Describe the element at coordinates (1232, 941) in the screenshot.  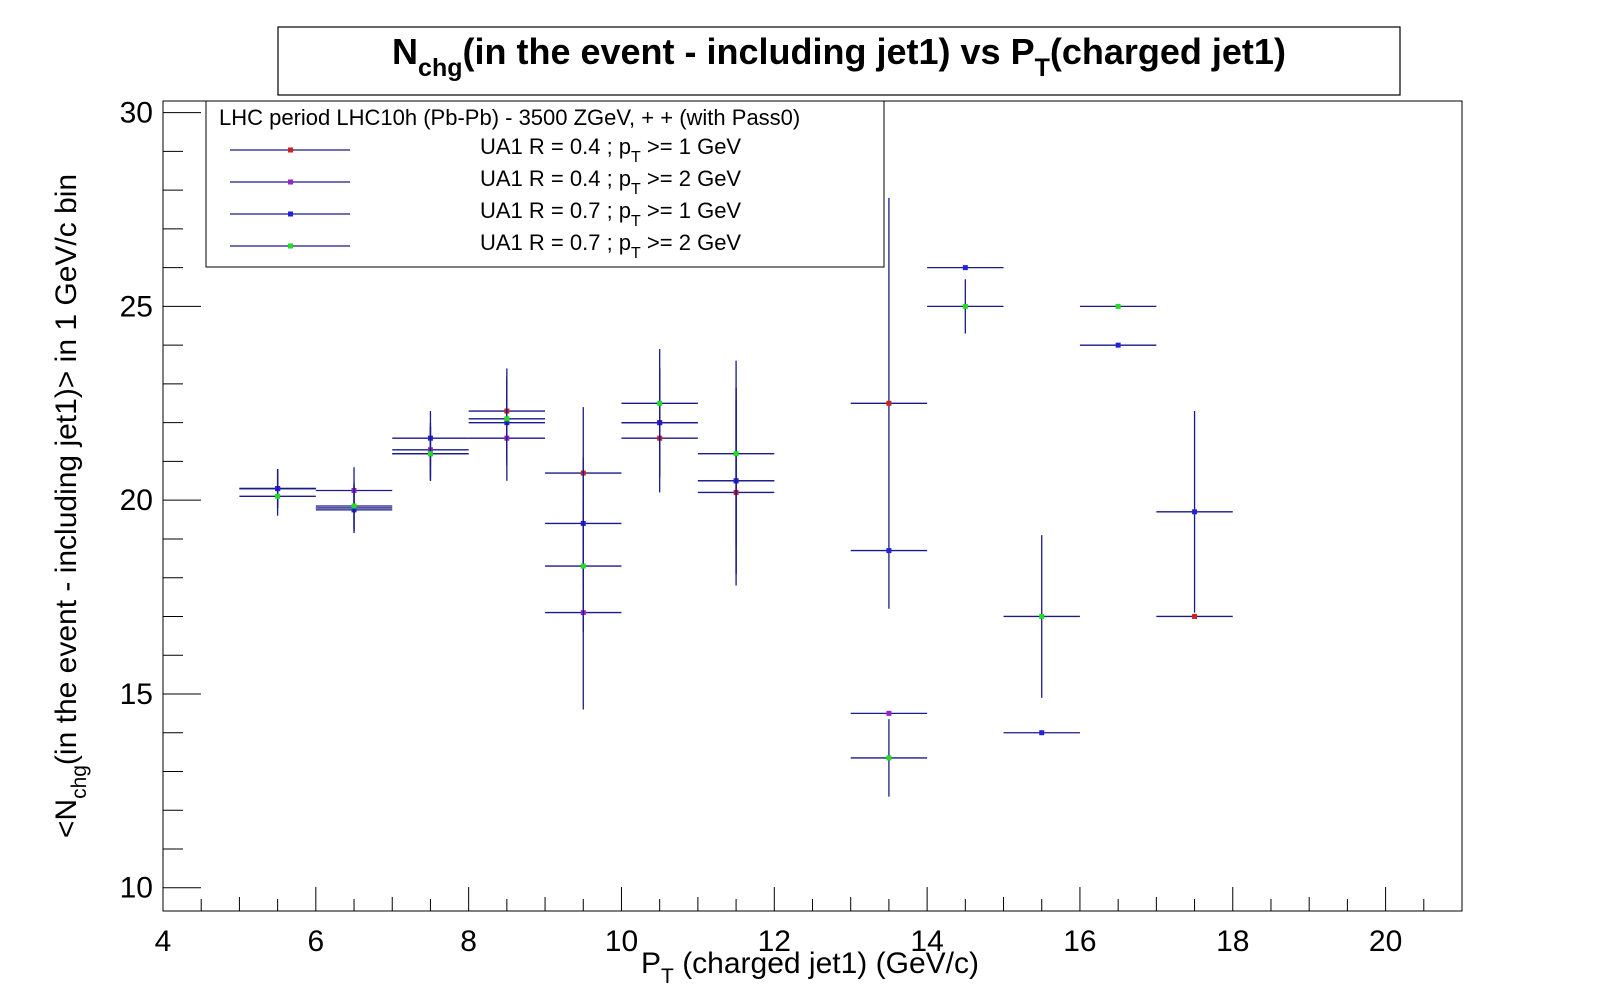
I see `x-tick-label: 18` at that location.